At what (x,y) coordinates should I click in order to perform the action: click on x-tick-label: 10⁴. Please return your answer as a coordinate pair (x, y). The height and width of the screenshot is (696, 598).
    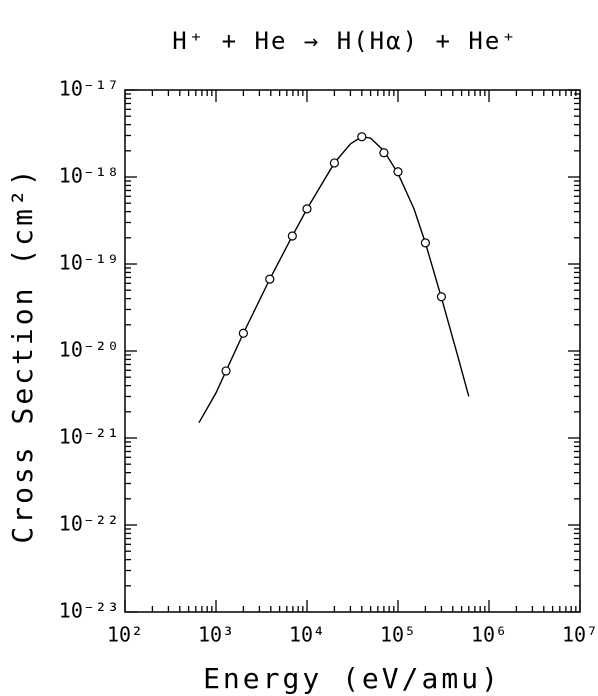
    Looking at the image, I should click on (307, 635).